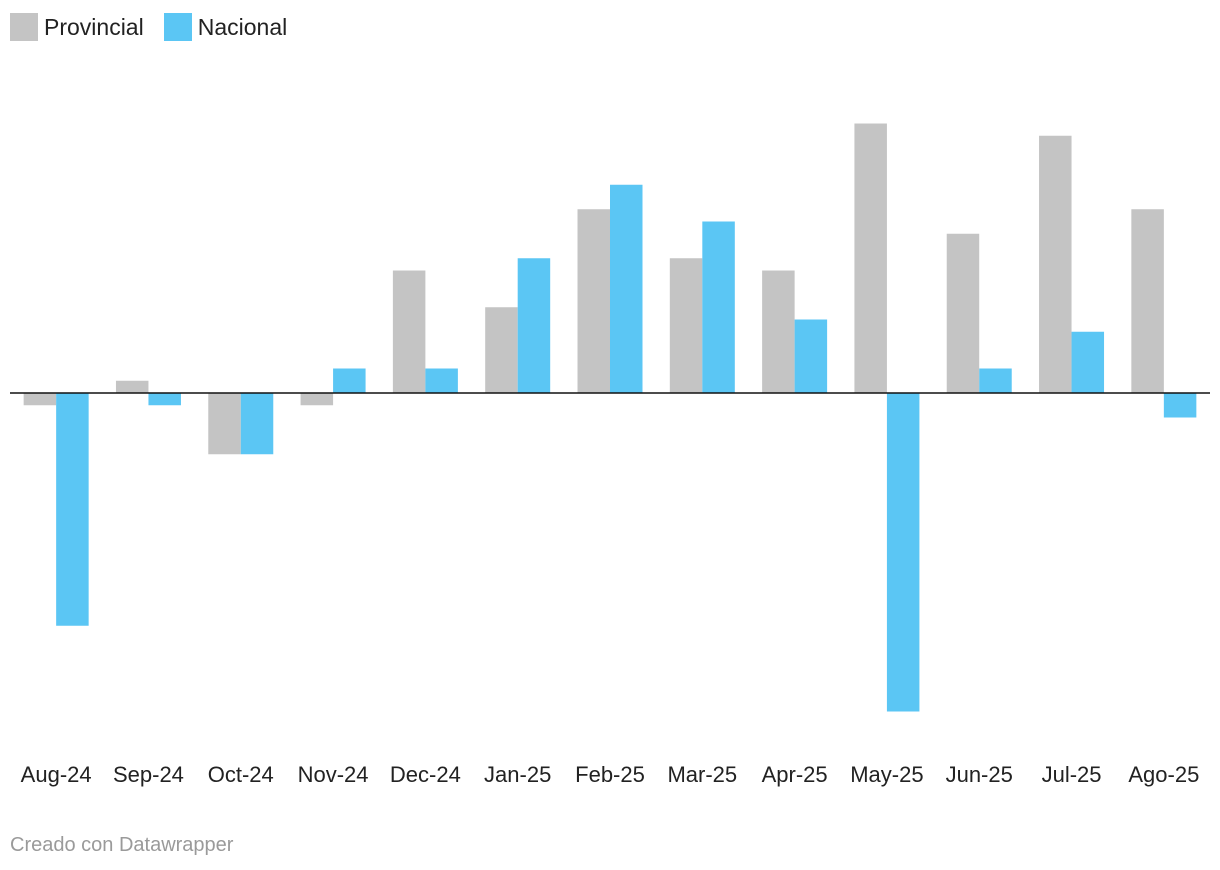 The image size is (1220, 870). I want to click on x-tick-label: Apr-25, so click(795, 774).